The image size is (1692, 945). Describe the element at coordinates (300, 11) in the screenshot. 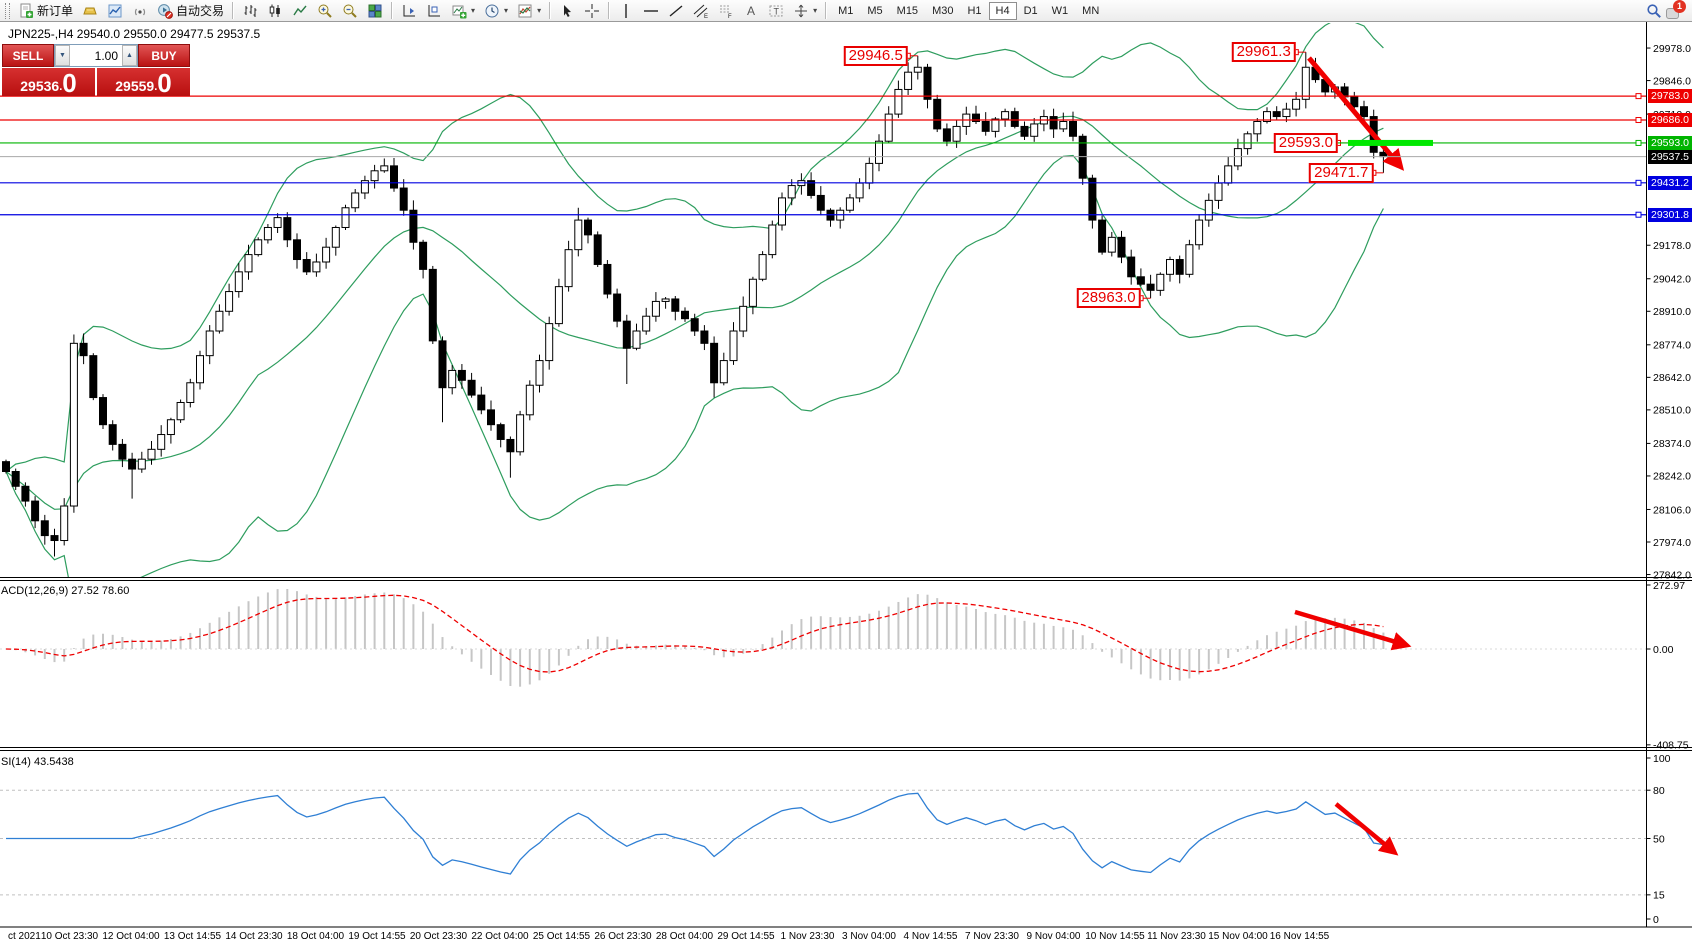

I see `line-chart-button` at that location.